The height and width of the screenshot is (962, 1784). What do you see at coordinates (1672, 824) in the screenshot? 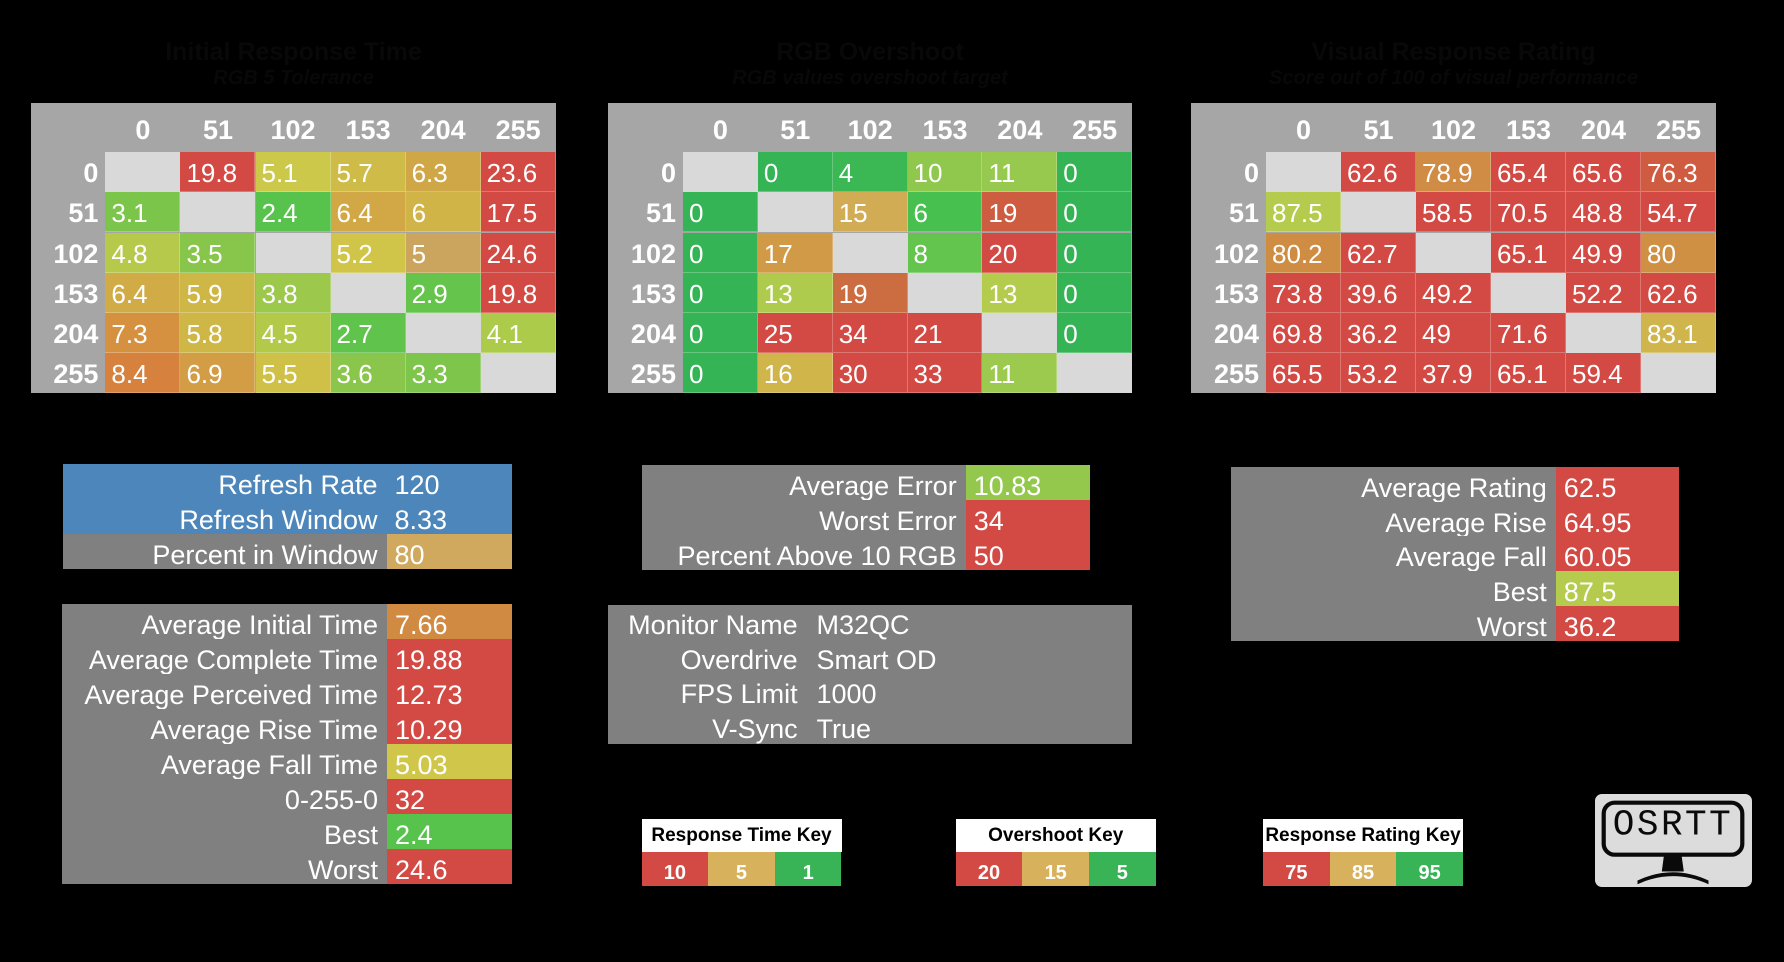
I see `svg-text: OSRTT` at bounding box center [1672, 824].